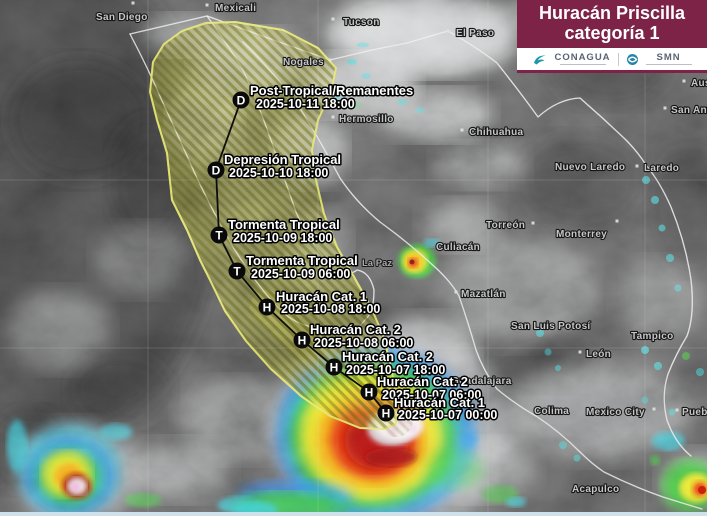 The image size is (707, 516). What do you see at coordinates (330, 309) in the screenshot?
I see `track-point-datetime: 2025-10-08 18:00` at bounding box center [330, 309].